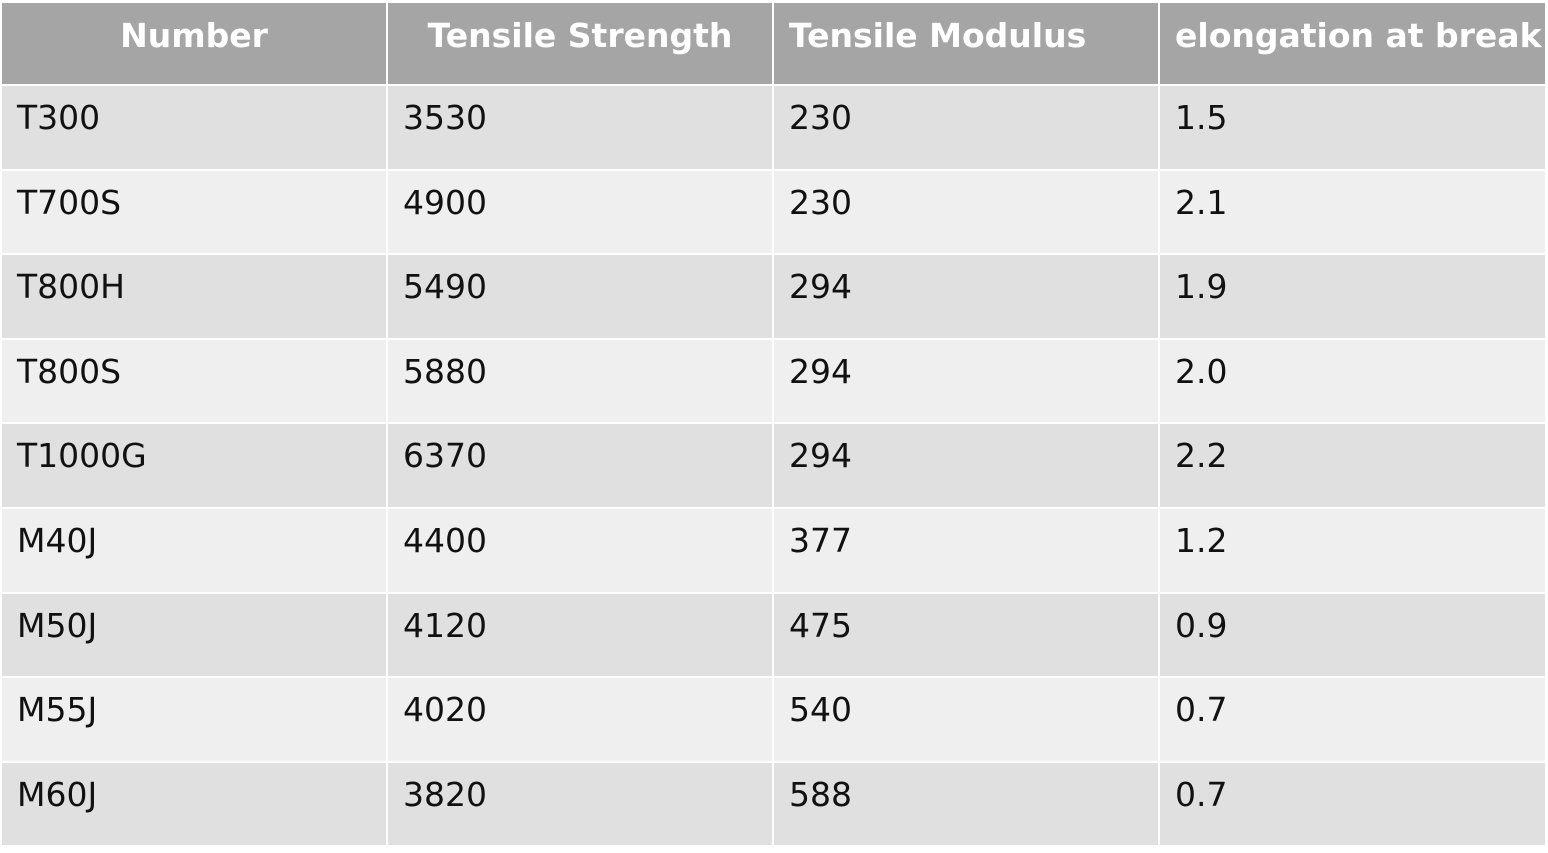 The height and width of the screenshot is (853, 1548). What do you see at coordinates (580, 381) in the screenshot?
I see `table-cell: 5880` at bounding box center [580, 381].